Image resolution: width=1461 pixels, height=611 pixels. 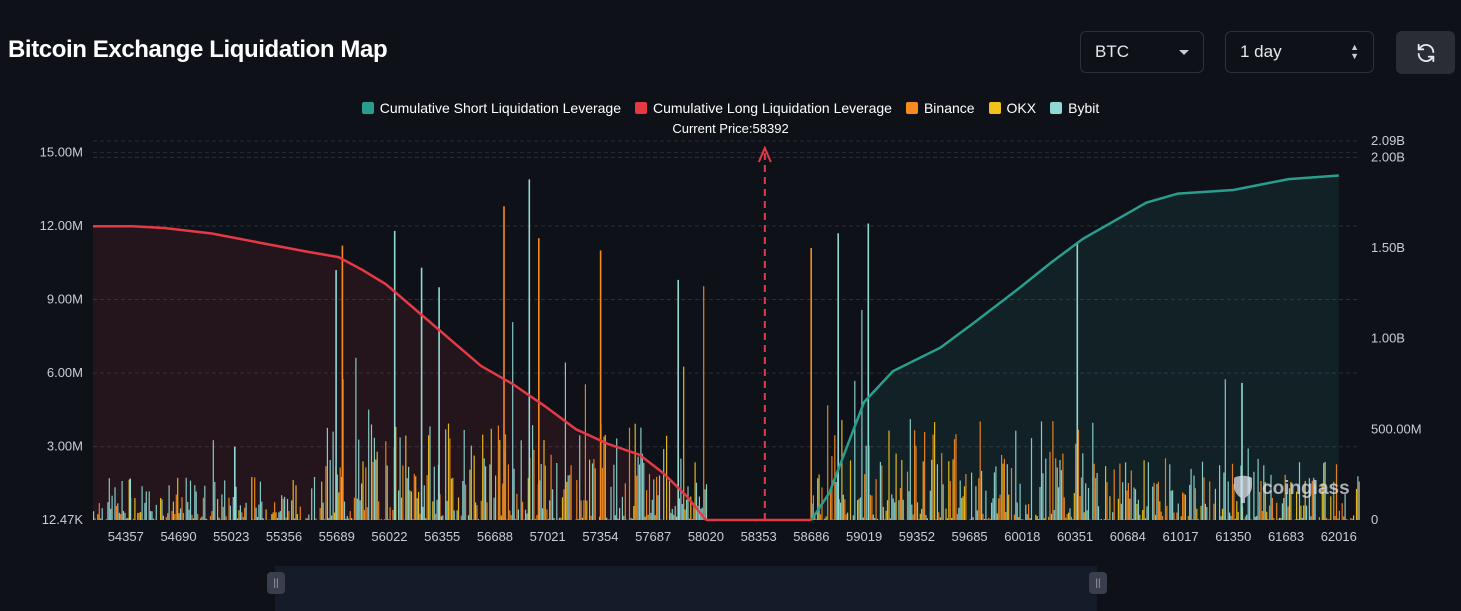 I want to click on y-right-tick-label: 2.09B, so click(x=1388, y=140).